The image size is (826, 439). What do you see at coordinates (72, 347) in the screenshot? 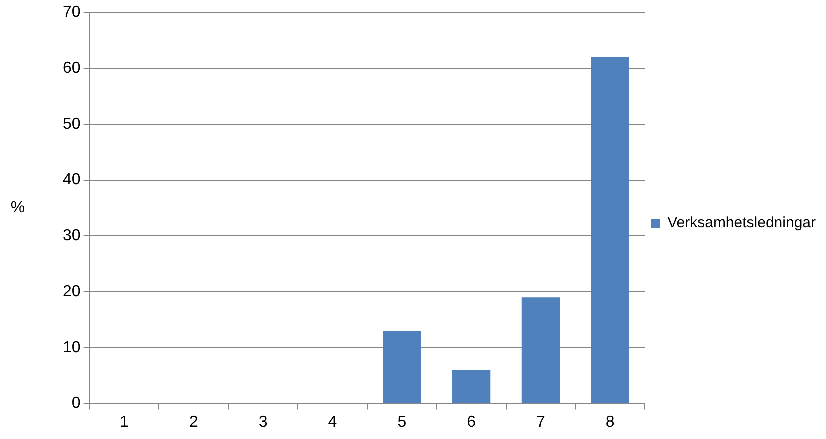
I see `y-tick-label: 10` at bounding box center [72, 347].